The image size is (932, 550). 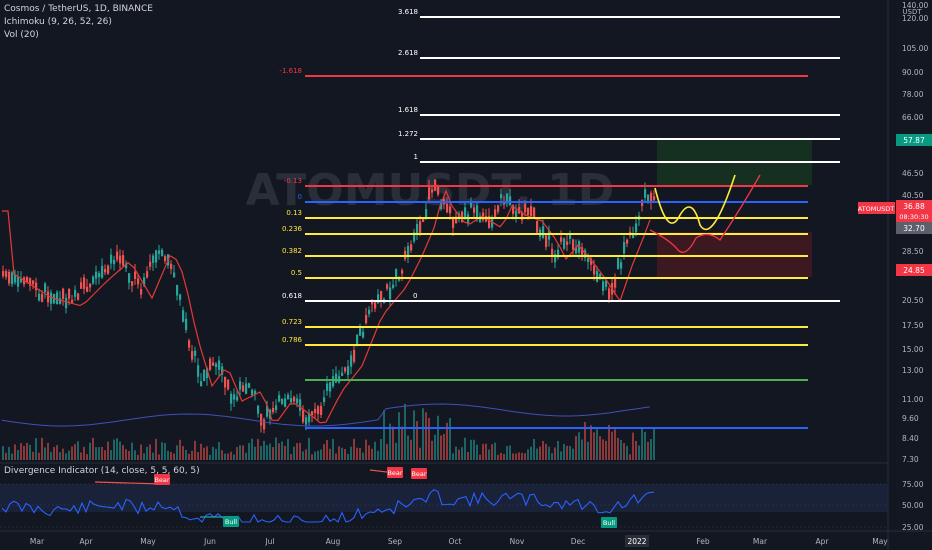 I want to click on tag-red-label: 24.85, so click(x=914, y=270).